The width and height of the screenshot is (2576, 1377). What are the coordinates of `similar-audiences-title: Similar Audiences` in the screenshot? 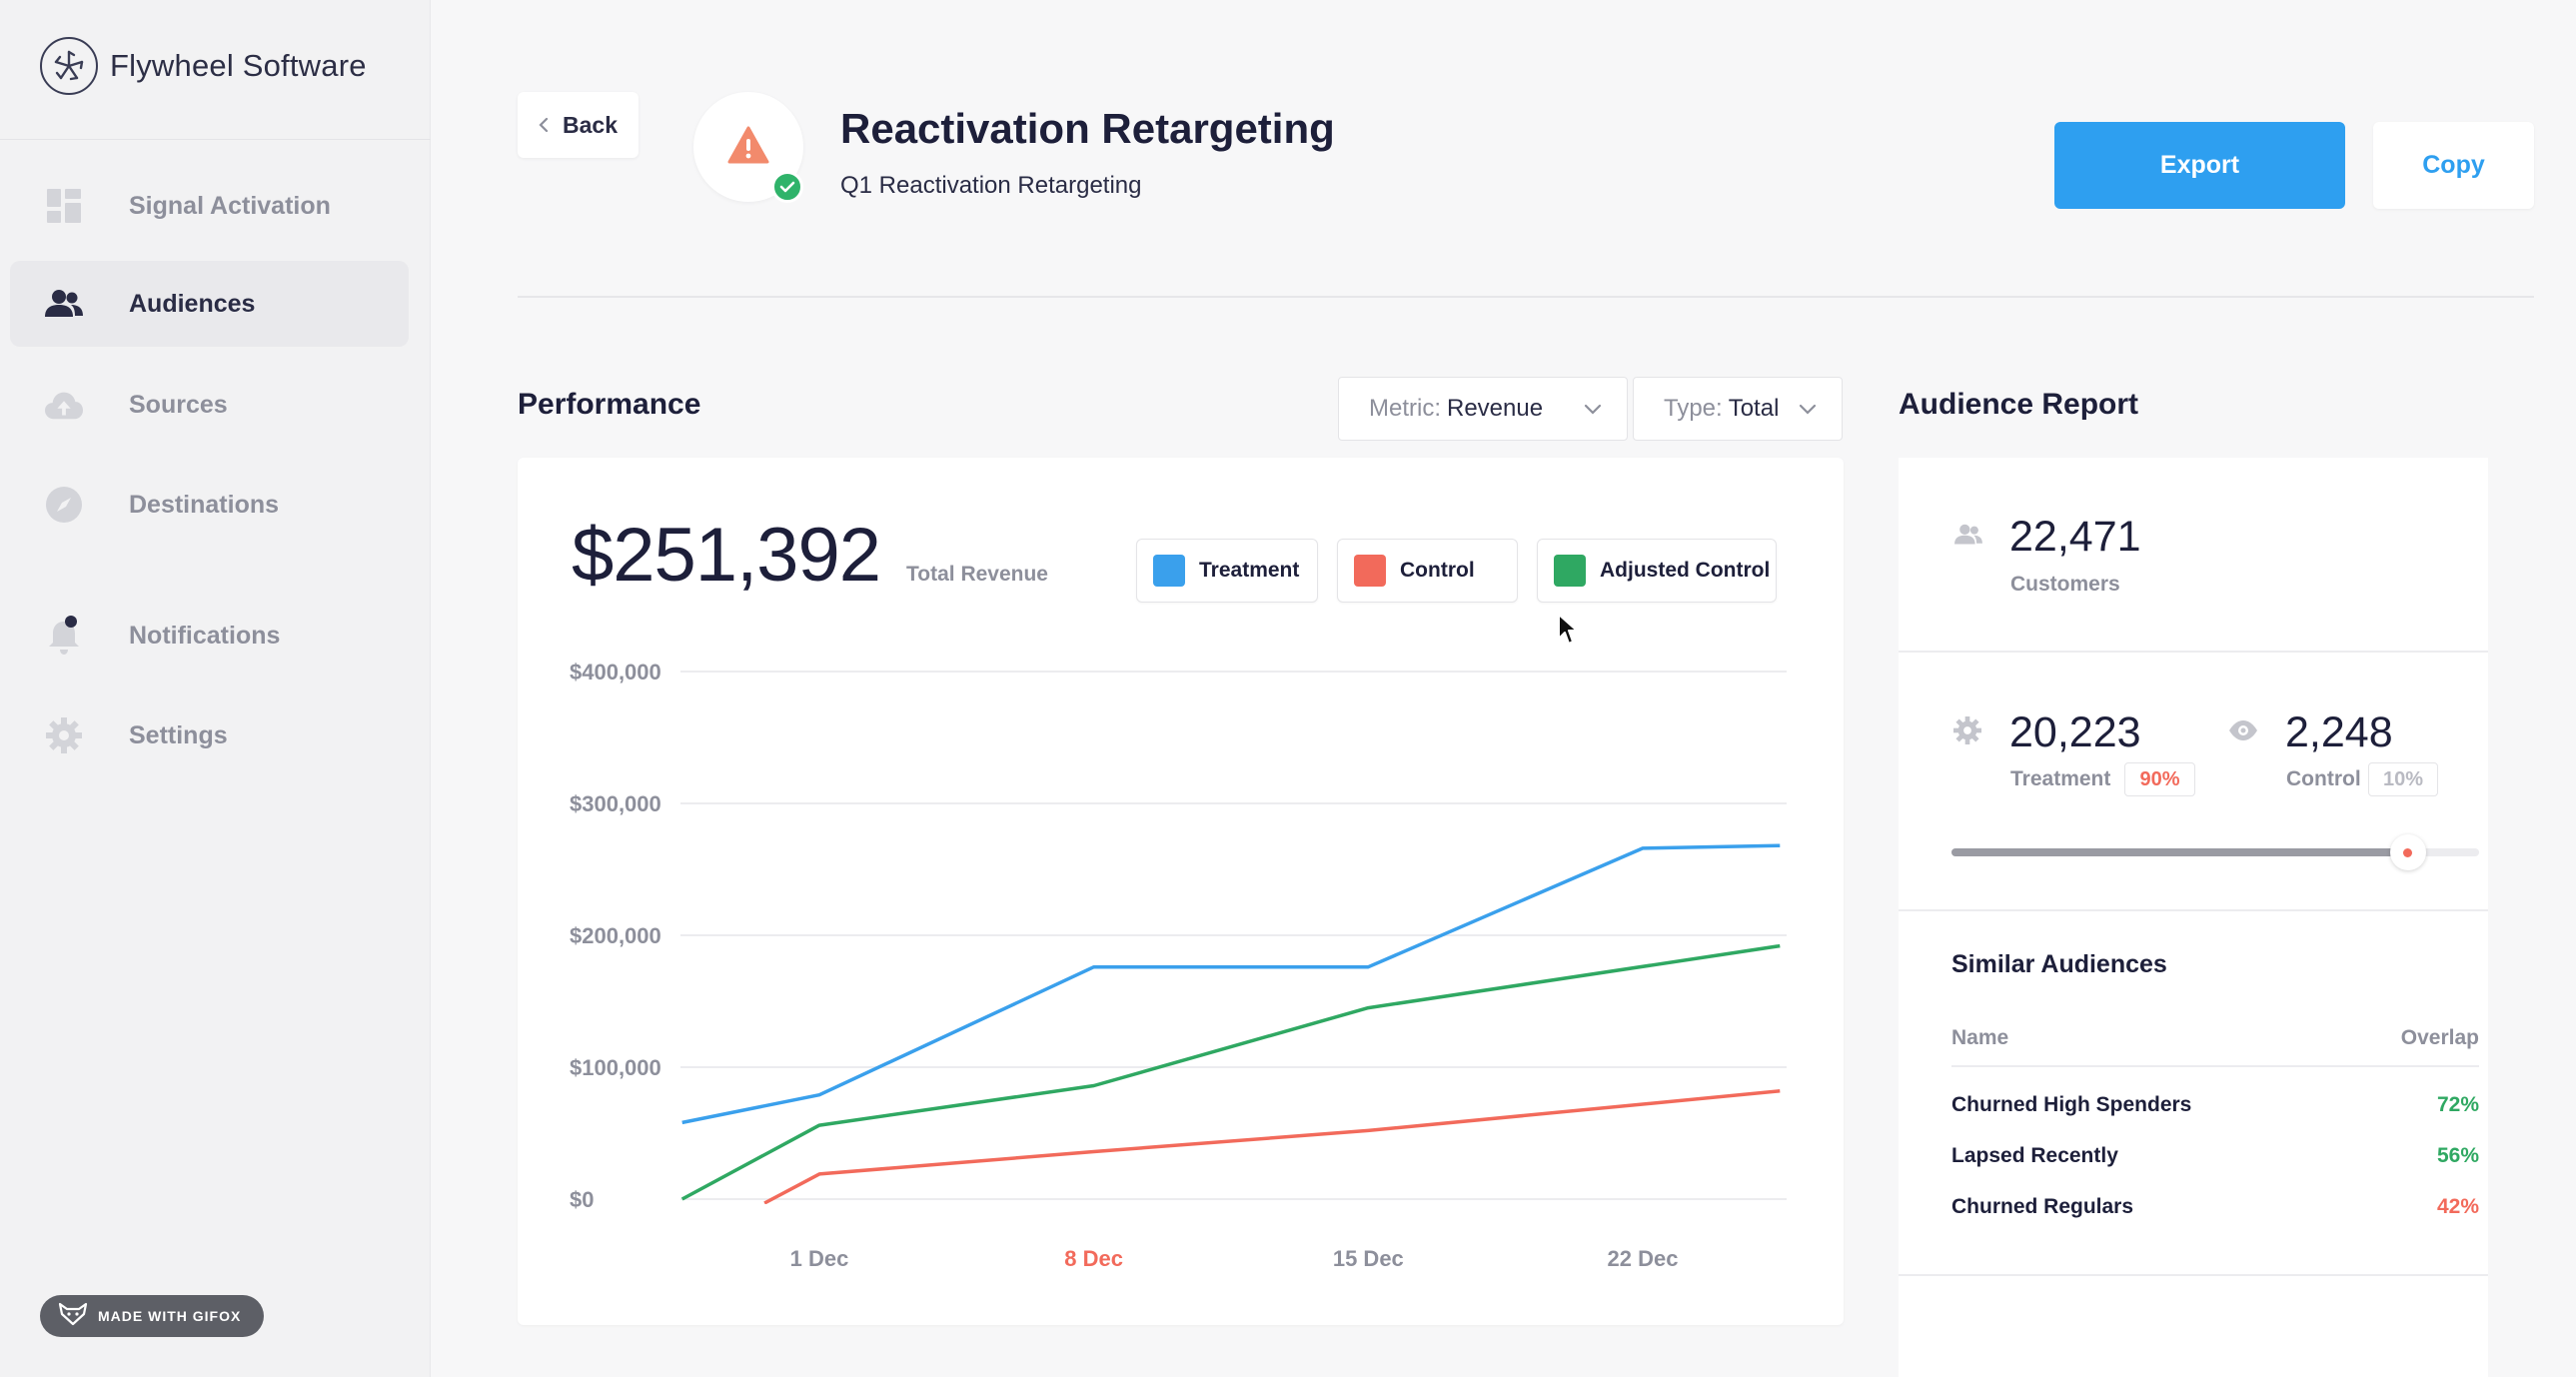 It's located at (2059, 964).